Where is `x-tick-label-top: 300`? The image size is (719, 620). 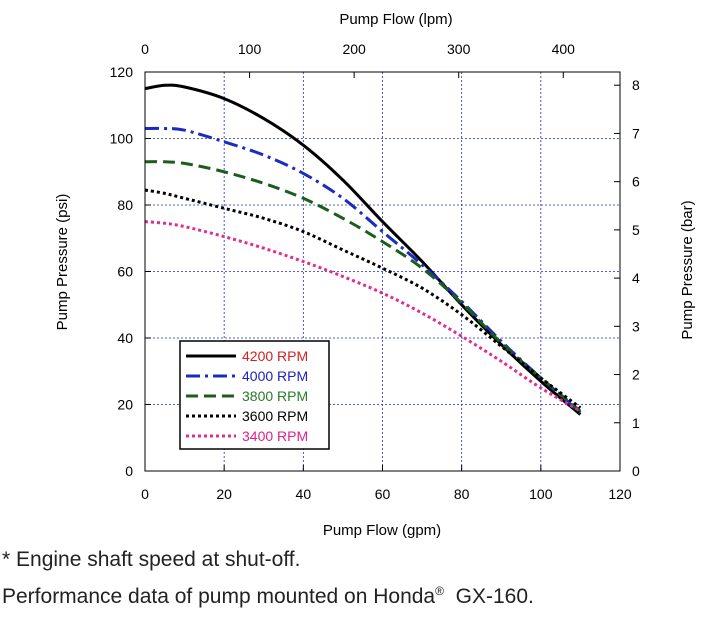
x-tick-label-top: 300 is located at coordinates (459, 49).